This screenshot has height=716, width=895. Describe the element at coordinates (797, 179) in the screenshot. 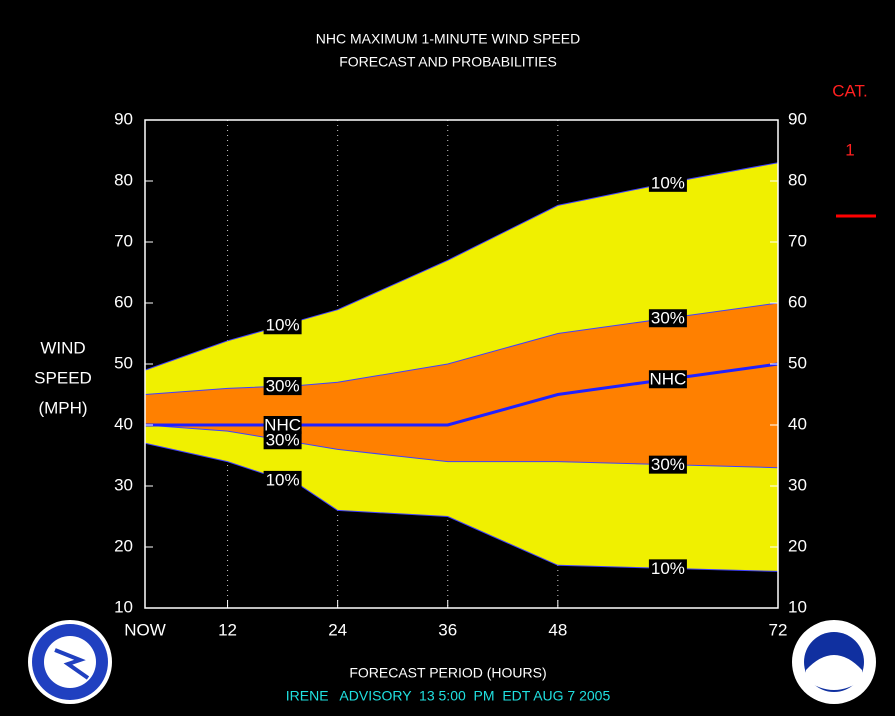

I see `y2-tick-label: 80` at that location.